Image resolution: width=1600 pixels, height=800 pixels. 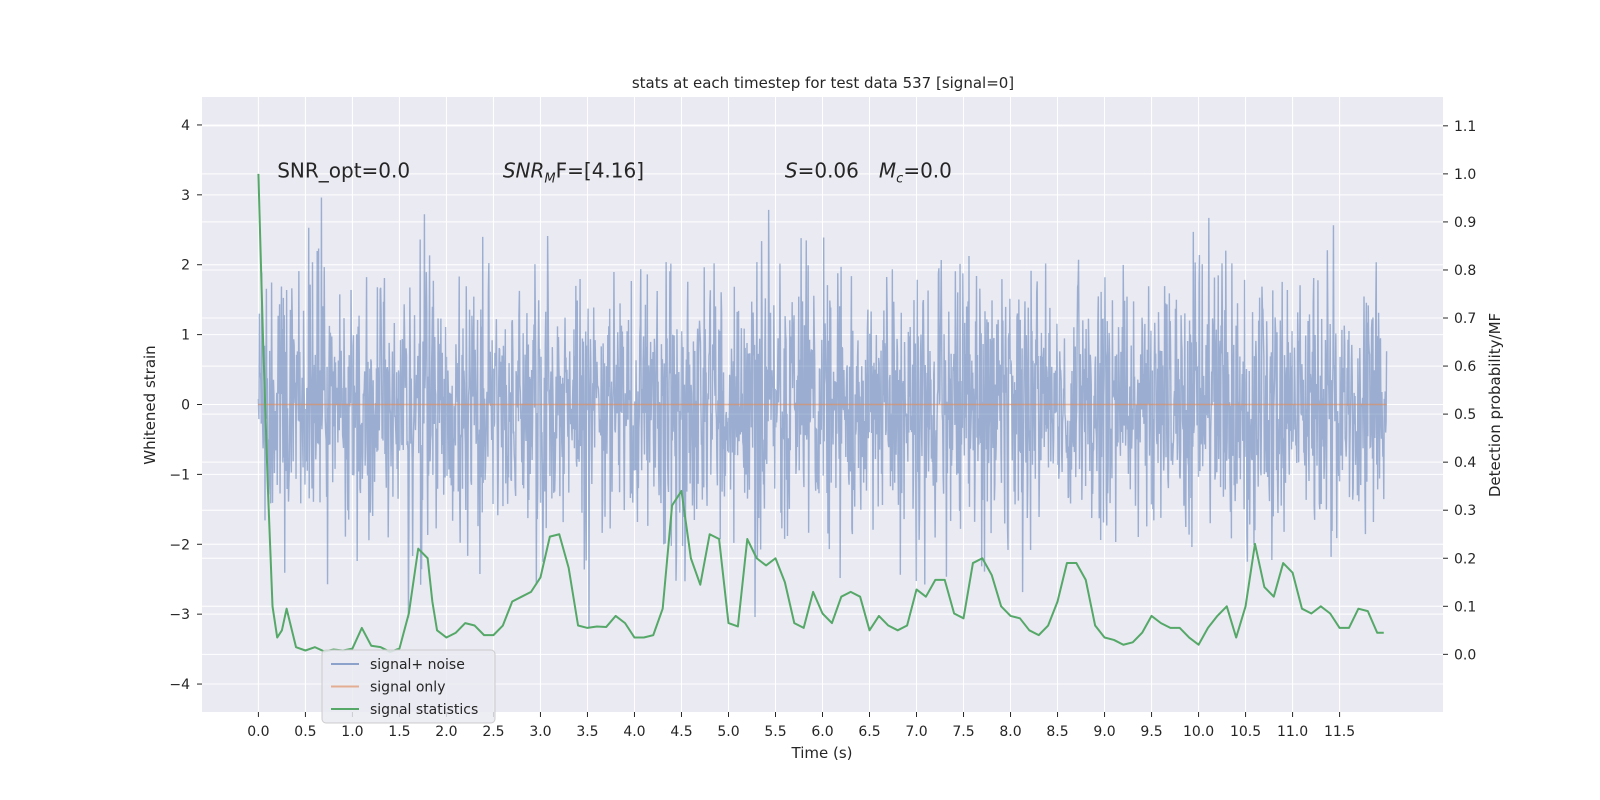 What do you see at coordinates (179, 545) in the screenshot?
I see `y-tick-label: −2` at bounding box center [179, 545].